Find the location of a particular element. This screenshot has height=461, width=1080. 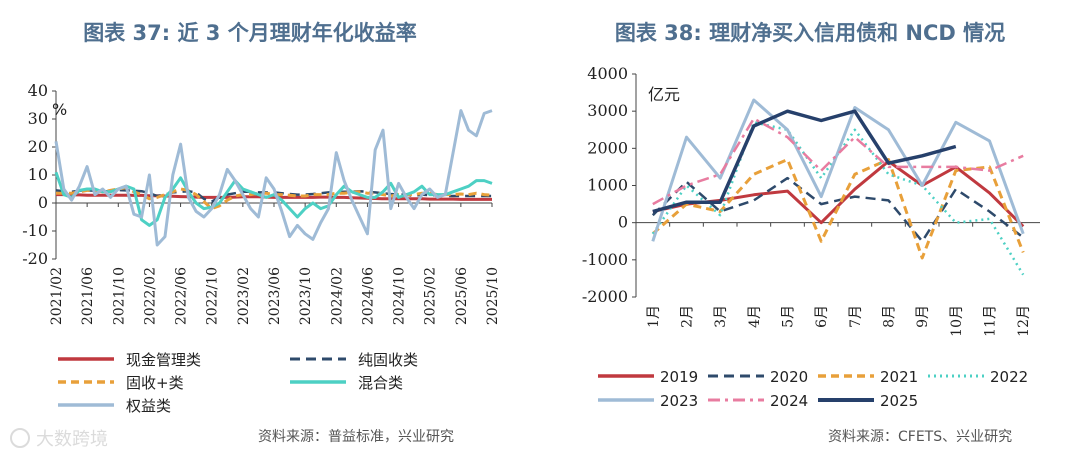

chart38-source: 资料来源：CFETS、兴业研究 is located at coordinates (920, 437).